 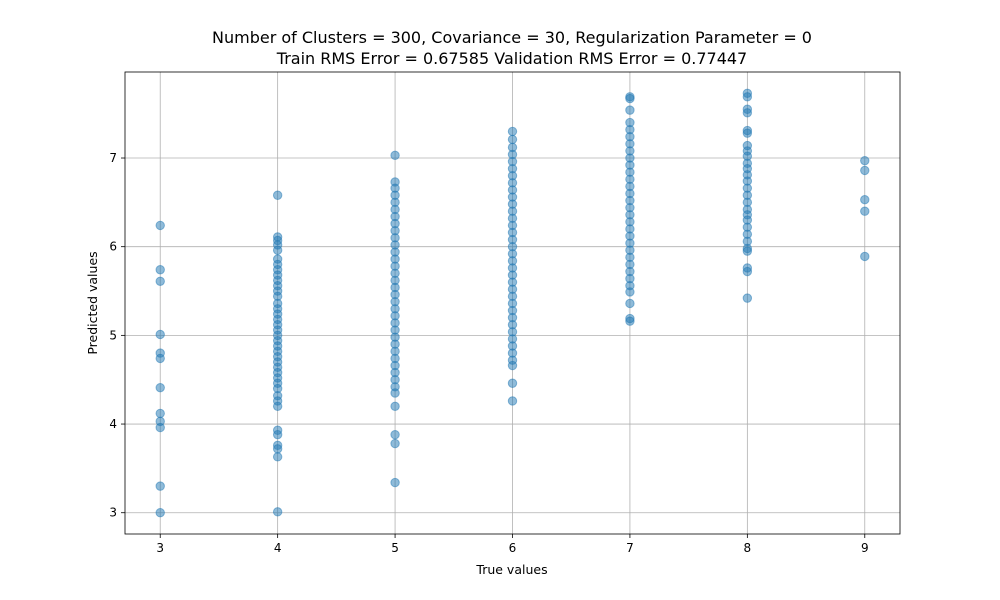 I want to click on y-axis-ticks: 3 4 5 6 7, so click(x=117, y=335).